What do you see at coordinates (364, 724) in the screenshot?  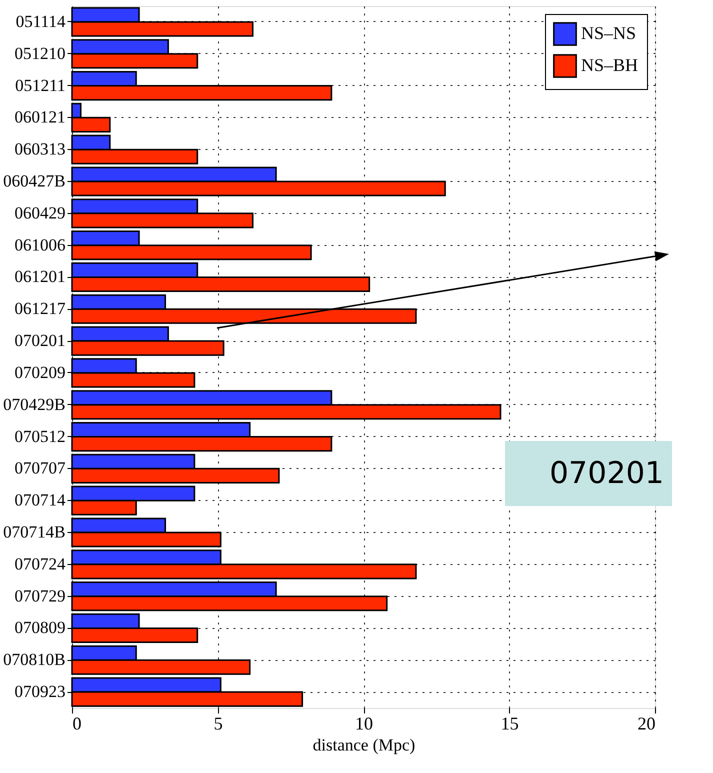 I see `x-tick-label: 10` at bounding box center [364, 724].